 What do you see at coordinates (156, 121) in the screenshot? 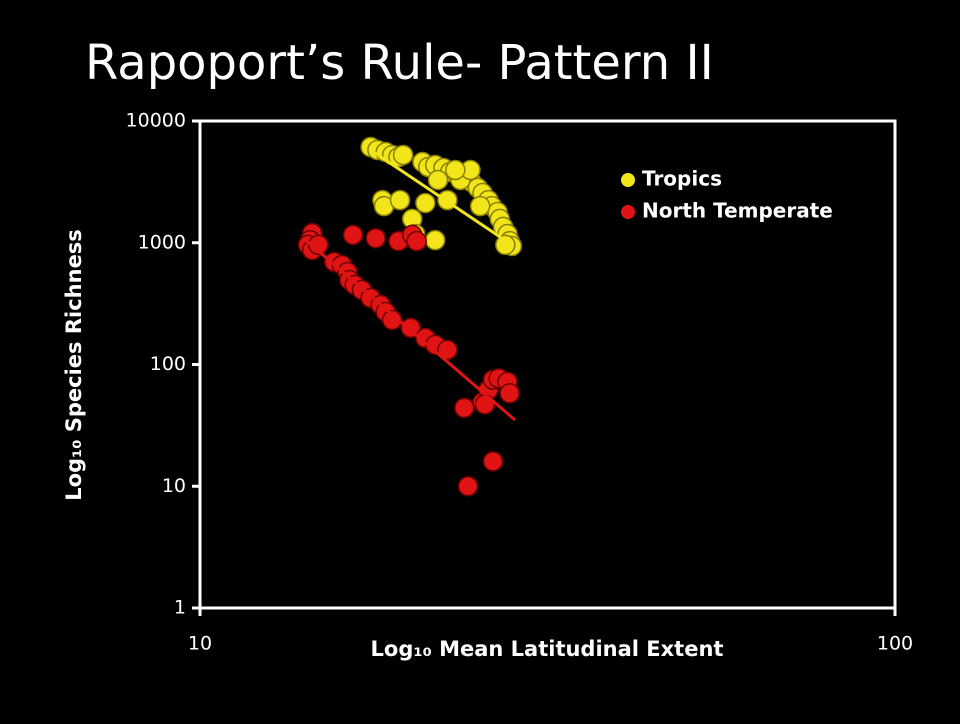
I see `y-tick-label: 10000` at bounding box center [156, 121].